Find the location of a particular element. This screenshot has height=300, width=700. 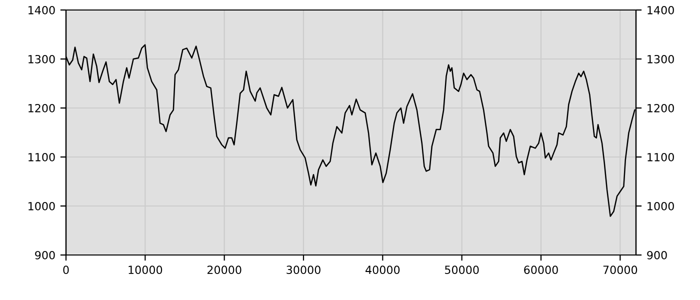

x-tick-label: 40000 is located at coordinates (383, 270).